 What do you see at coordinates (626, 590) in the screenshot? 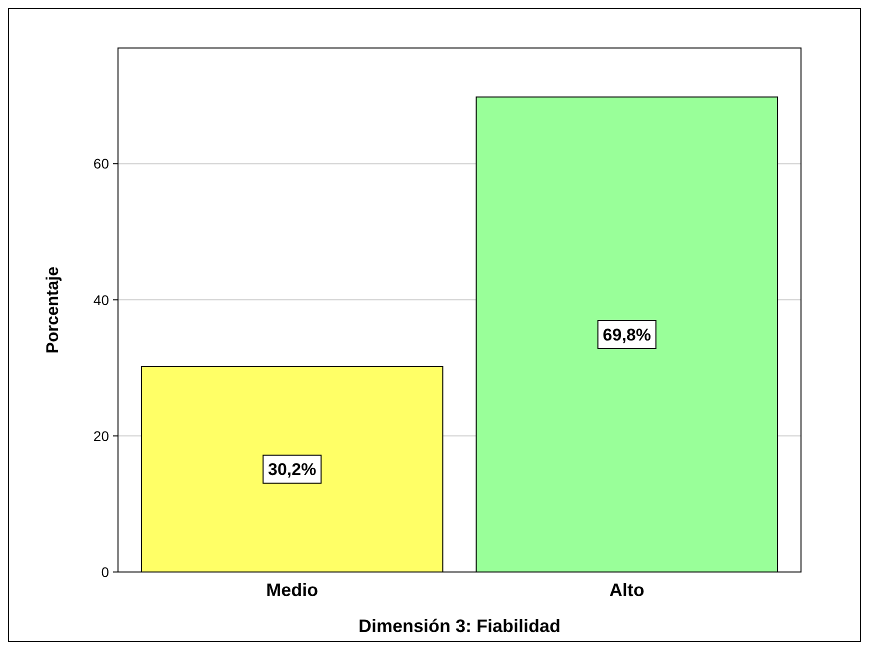
I see `x-tick-label: Alto` at bounding box center [626, 590].